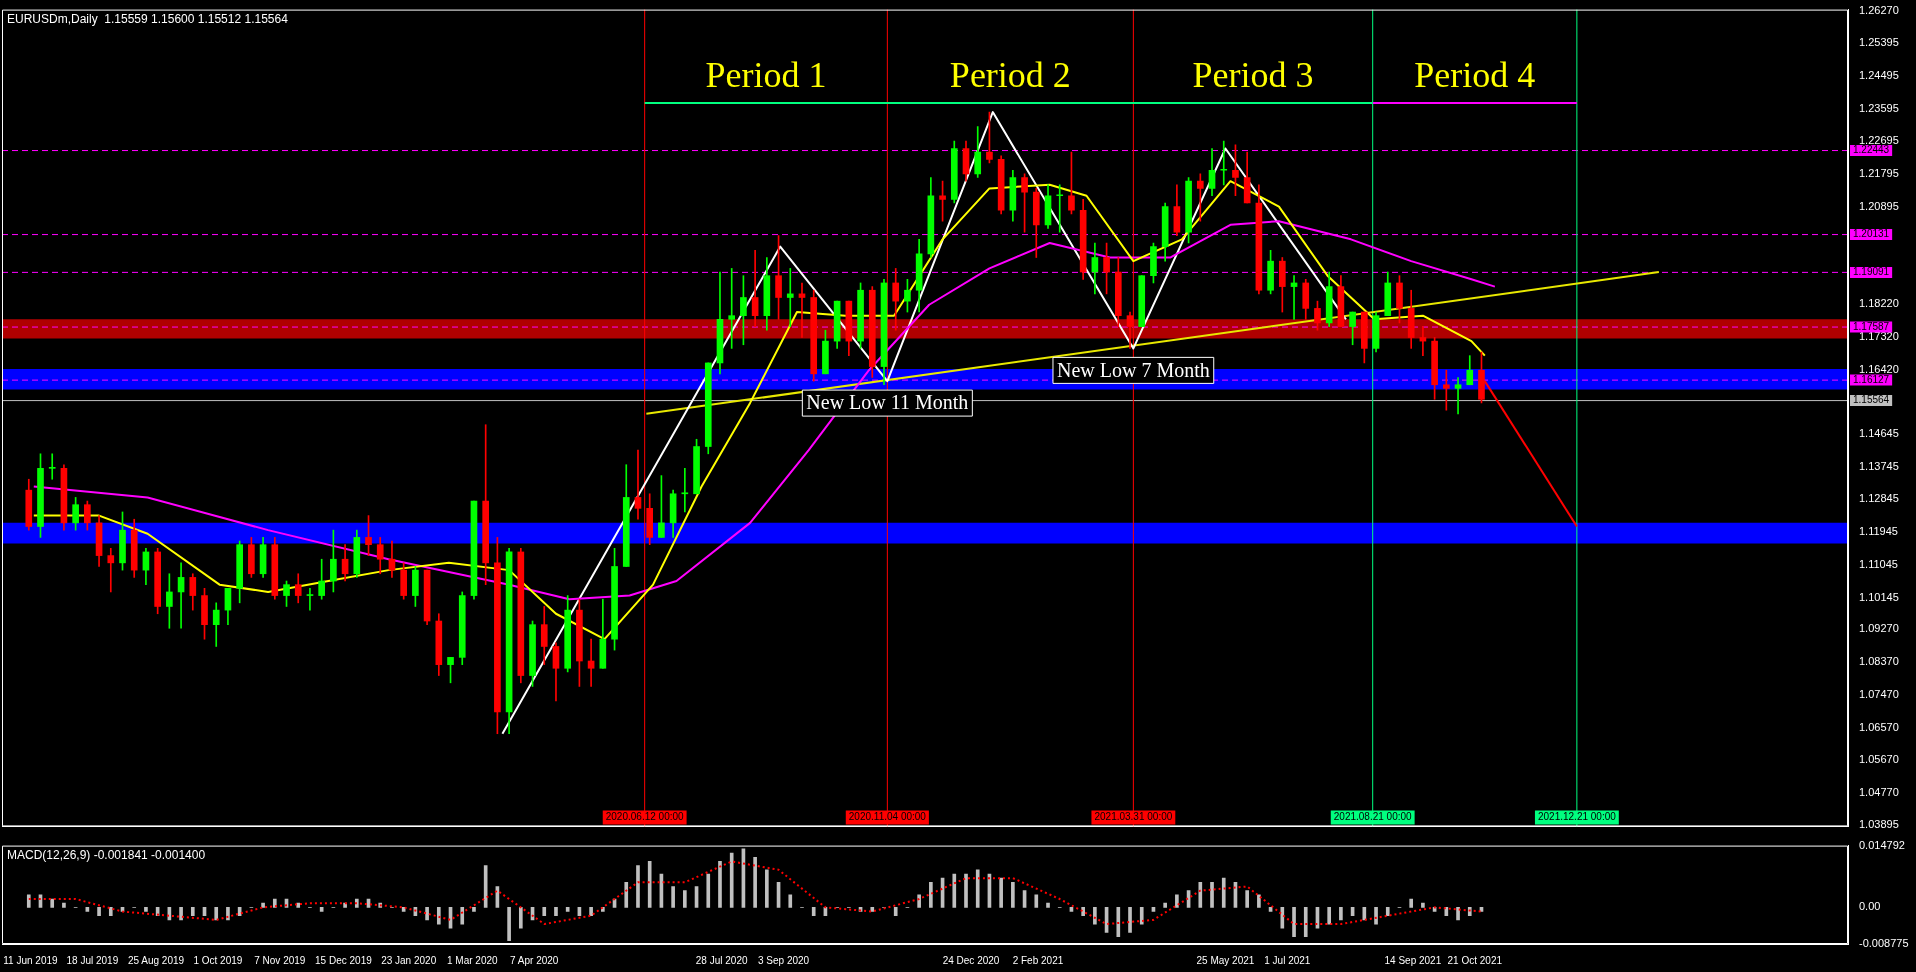 The height and width of the screenshot is (972, 1916). What do you see at coordinates (1879, 107) in the screenshot?
I see `y-tick-label: 1.23595` at bounding box center [1879, 107].